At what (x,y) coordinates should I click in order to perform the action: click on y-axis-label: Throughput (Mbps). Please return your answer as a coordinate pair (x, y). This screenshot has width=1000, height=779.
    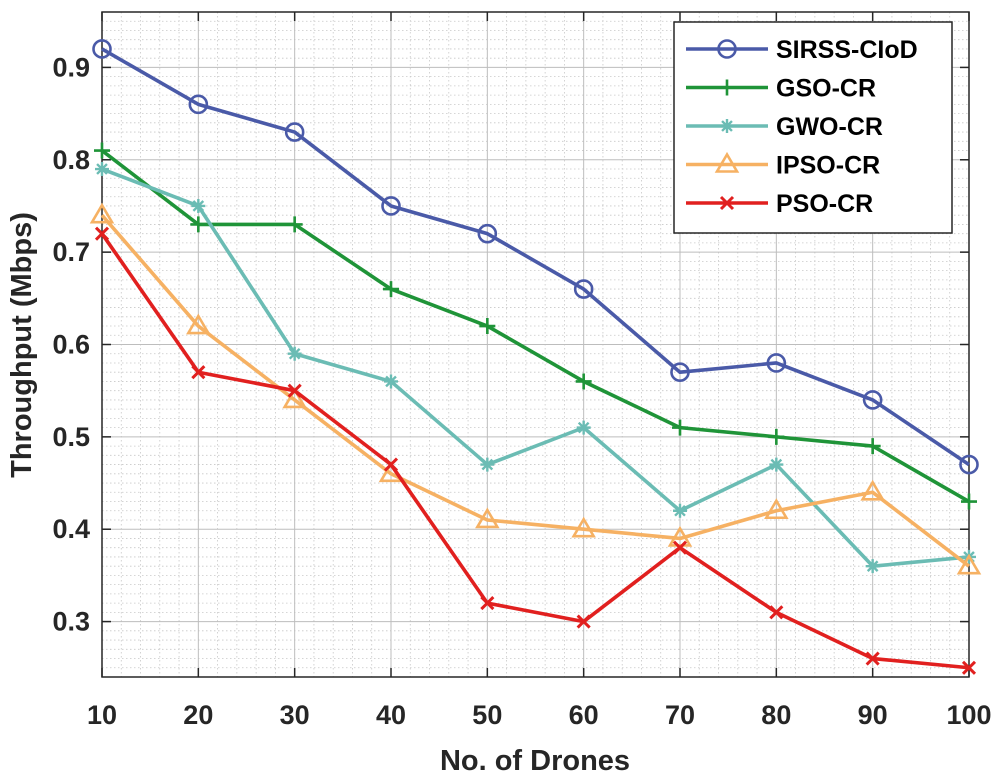
    Looking at the image, I should click on (22, 345).